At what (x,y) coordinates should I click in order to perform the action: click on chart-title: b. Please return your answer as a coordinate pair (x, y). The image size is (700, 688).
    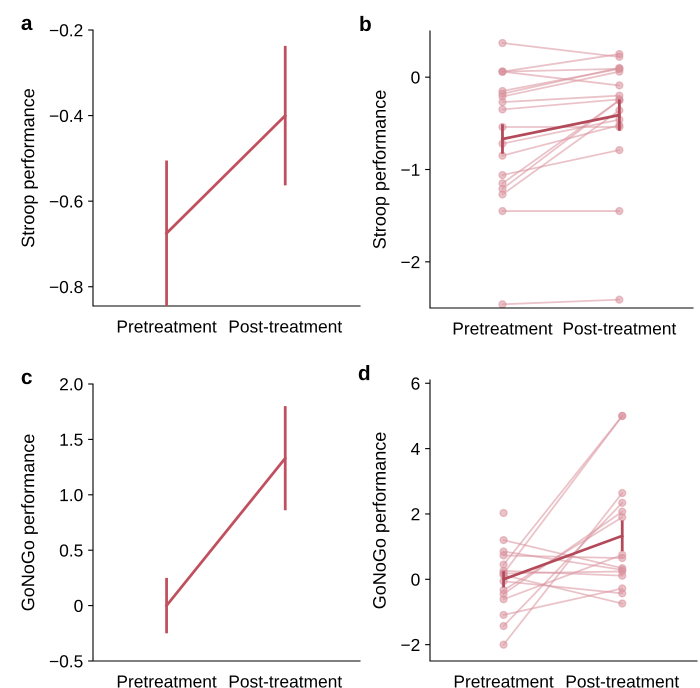
    Looking at the image, I should click on (365, 24).